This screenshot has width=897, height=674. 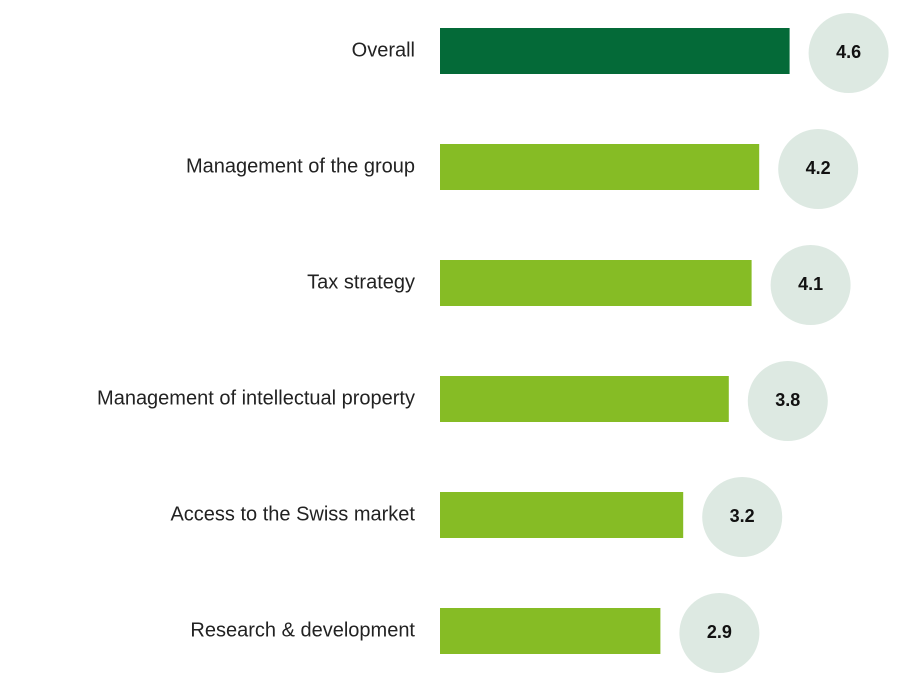 I want to click on category-label: Research & development, so click(x=302, y=630).